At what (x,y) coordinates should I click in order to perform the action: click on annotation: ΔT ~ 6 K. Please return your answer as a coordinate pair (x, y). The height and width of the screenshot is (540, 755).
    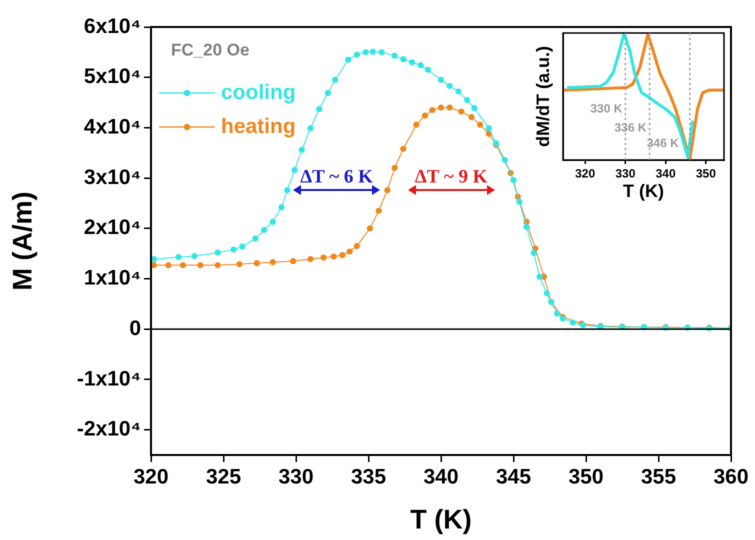
    Looking at the image, I should click on (337, 177).